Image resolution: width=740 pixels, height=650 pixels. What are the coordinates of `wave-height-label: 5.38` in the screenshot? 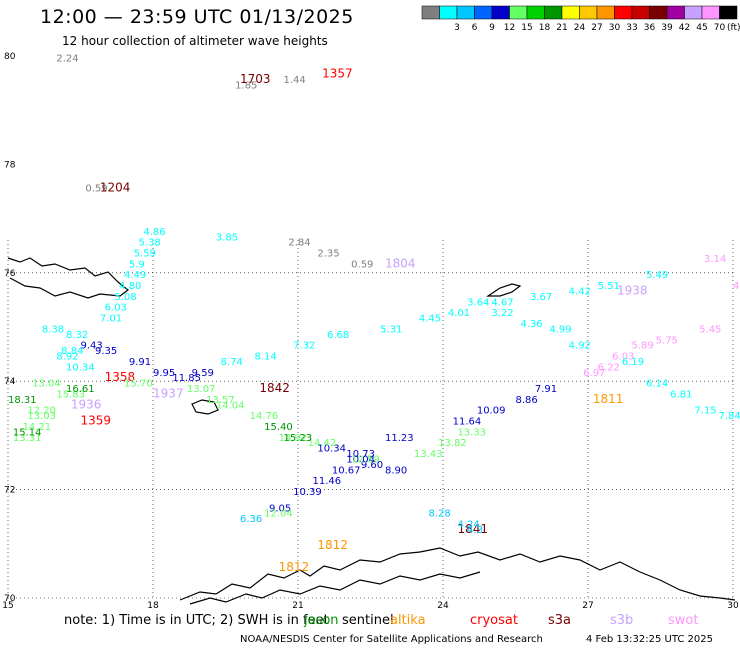 It's located at (150, 243).